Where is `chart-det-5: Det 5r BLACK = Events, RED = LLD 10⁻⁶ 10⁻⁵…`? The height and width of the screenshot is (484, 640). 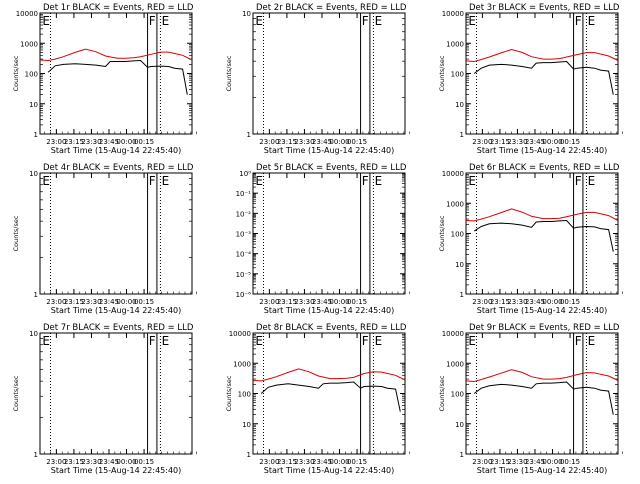
chart-det-5: Det 5r BLACK = Events, RED = LLD 10⁻⁶ 10⁻⁵… is located at coordinates (323, 239).